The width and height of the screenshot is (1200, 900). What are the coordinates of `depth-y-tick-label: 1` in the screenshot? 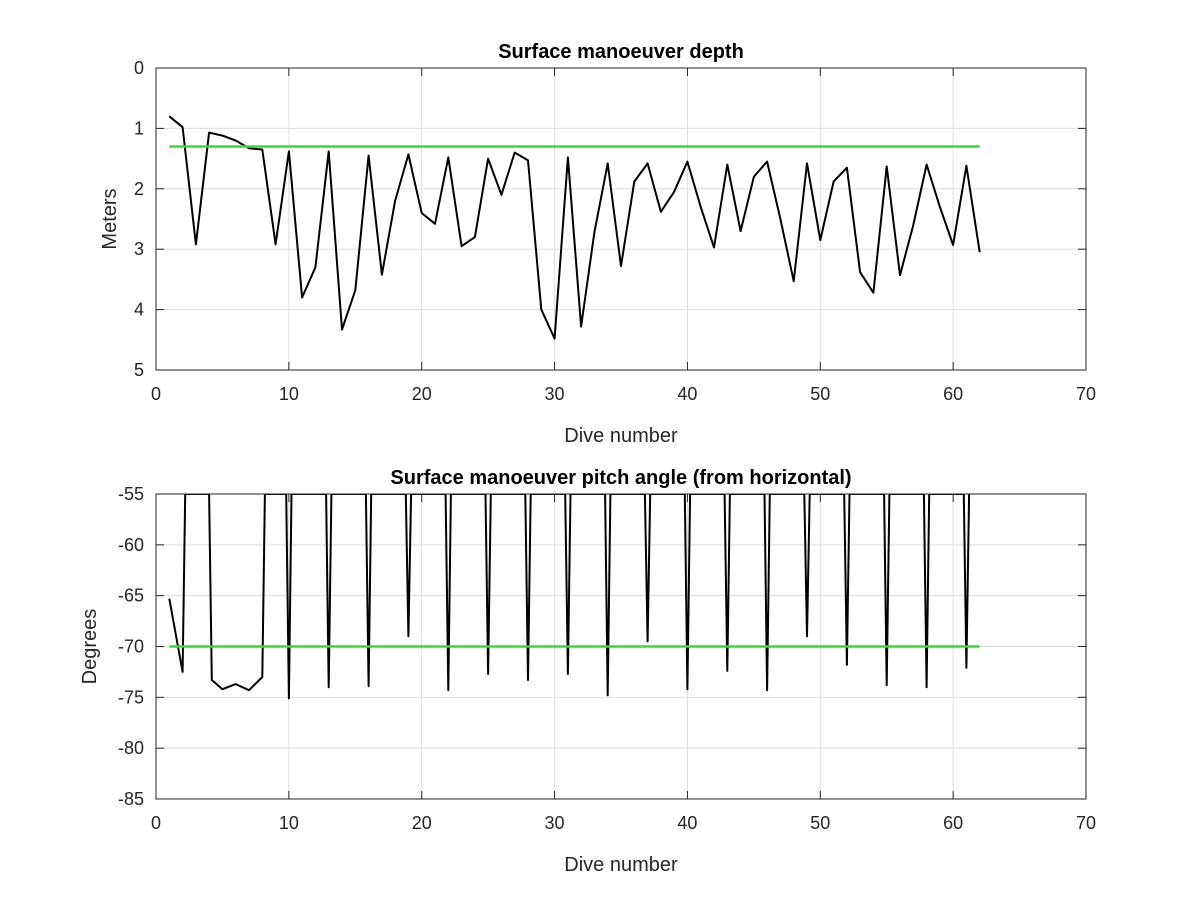 It's located at (139, 128).